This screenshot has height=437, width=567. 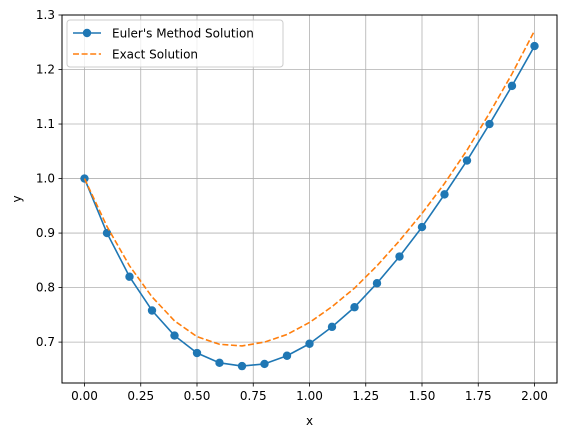 What do you see at coordinates (45, 342) in the screenshot?
I see `y-tick-label: 0.7` at bounding box center [45, 342].